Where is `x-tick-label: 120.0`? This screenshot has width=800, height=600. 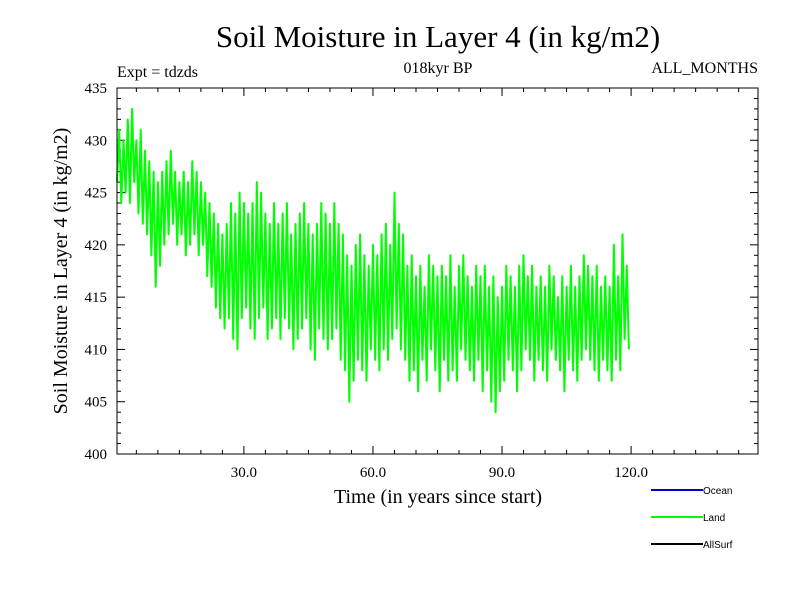 x-tick-label: 120.0 is located at coordinates (631, 473).